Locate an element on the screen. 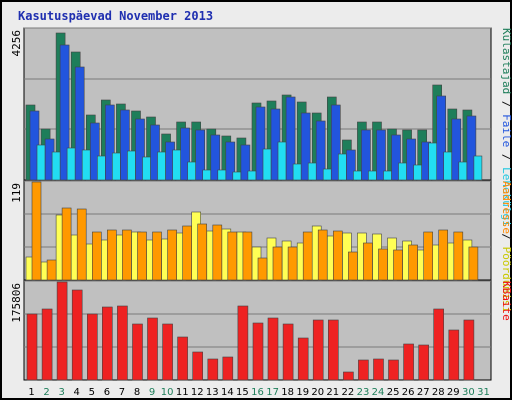  x-tick-label-day-10: 10 is located at coordinates (167, 392).